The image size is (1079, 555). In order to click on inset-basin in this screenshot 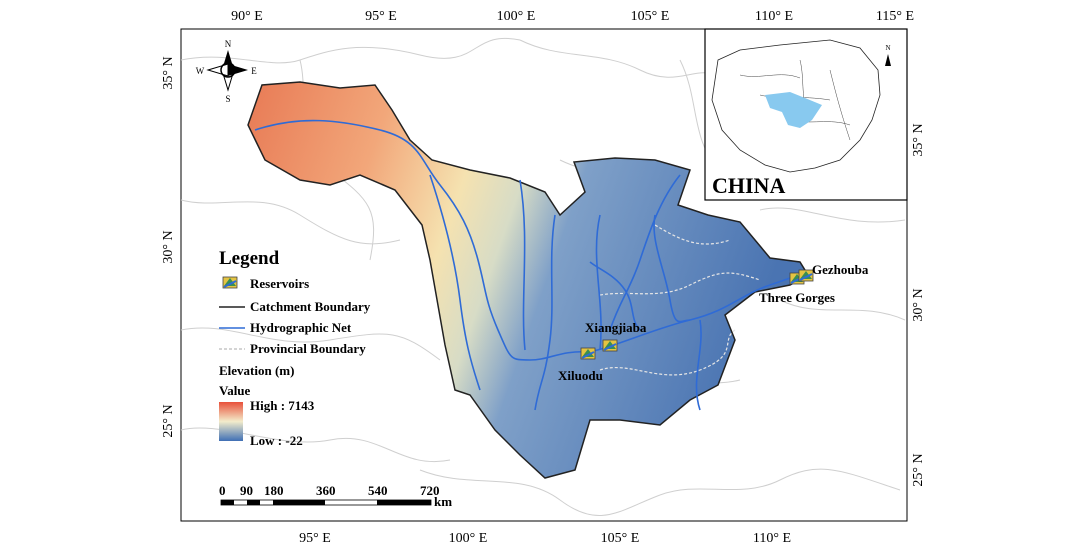, I will do `click(793, 110)`.